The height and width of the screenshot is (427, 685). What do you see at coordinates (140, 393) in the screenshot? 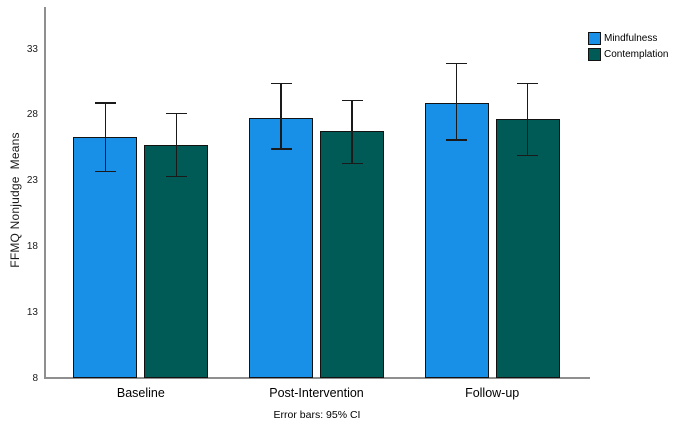
I see `x-category-label: Baseline` at bounding box center [140, 393].